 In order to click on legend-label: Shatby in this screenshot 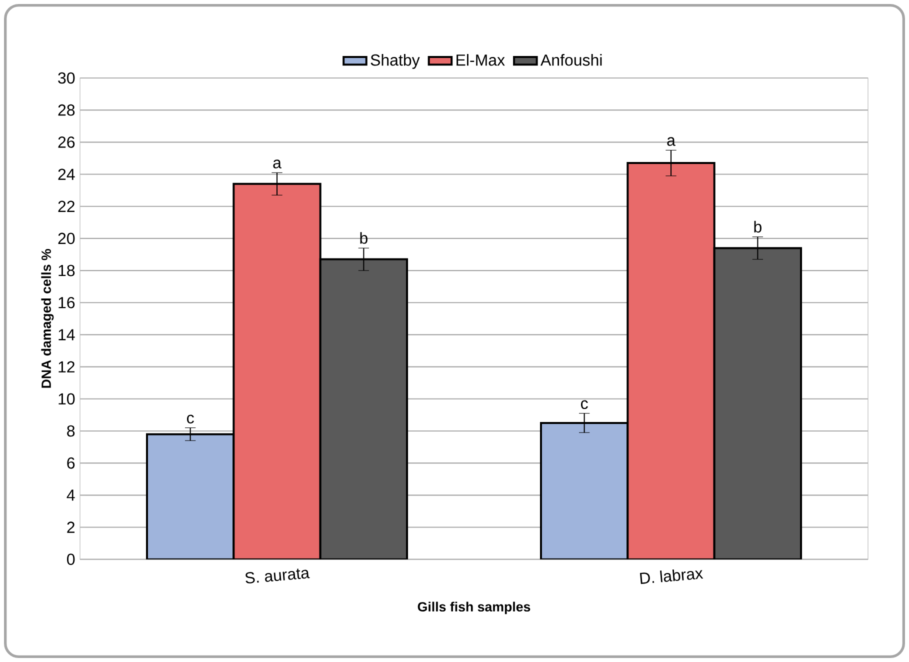, I will do `click(395, 61)`.